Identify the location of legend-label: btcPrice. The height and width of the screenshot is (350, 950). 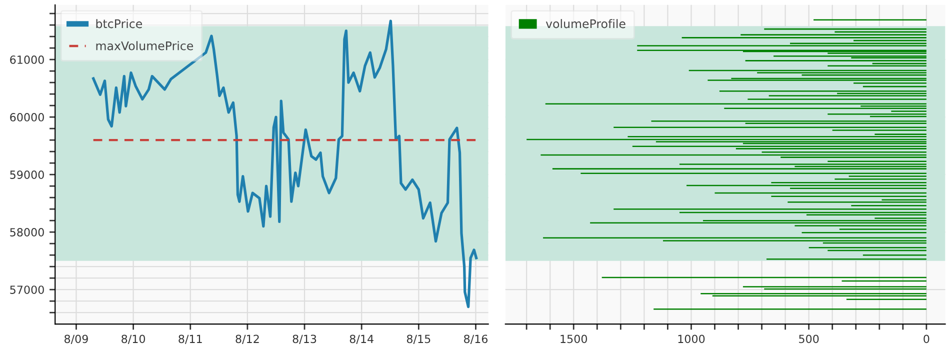
(119, 23).